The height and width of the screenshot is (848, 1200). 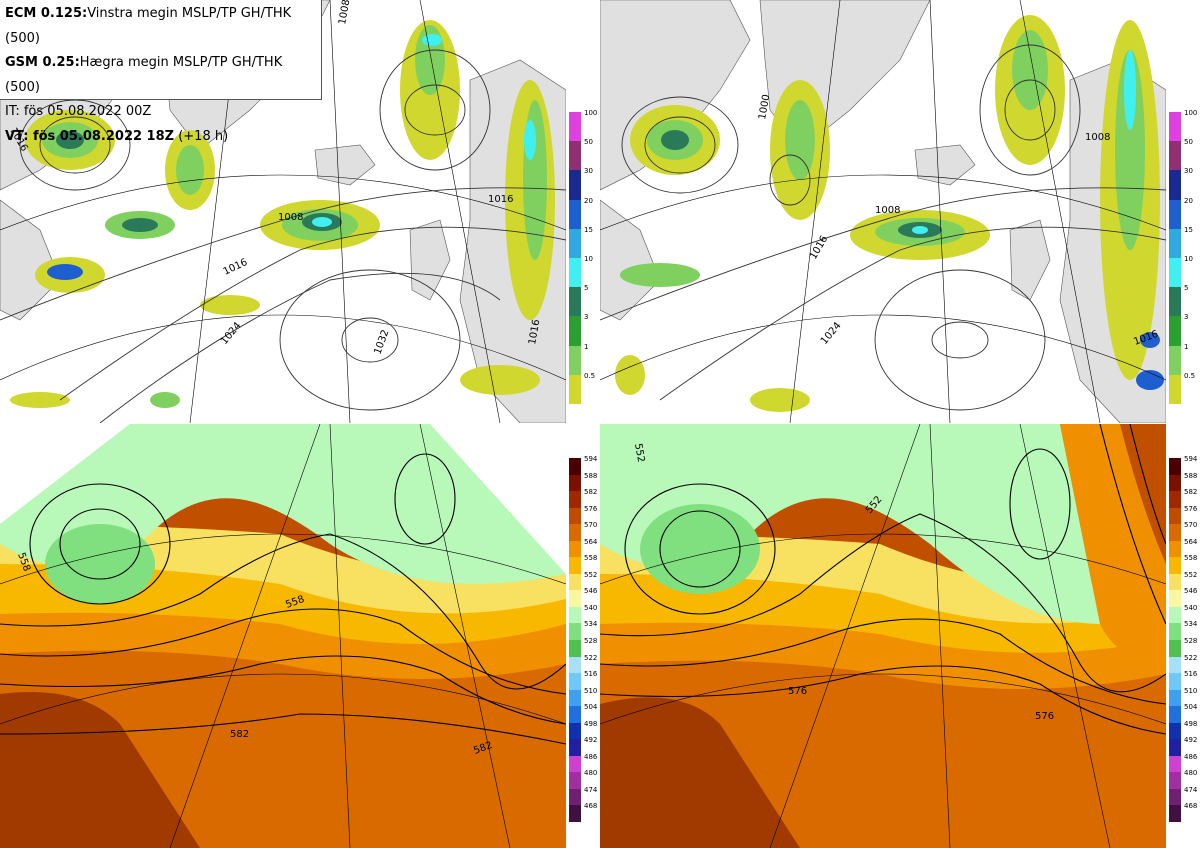 I want to click on colorbar-label: 5, so click(x=586, y=288).